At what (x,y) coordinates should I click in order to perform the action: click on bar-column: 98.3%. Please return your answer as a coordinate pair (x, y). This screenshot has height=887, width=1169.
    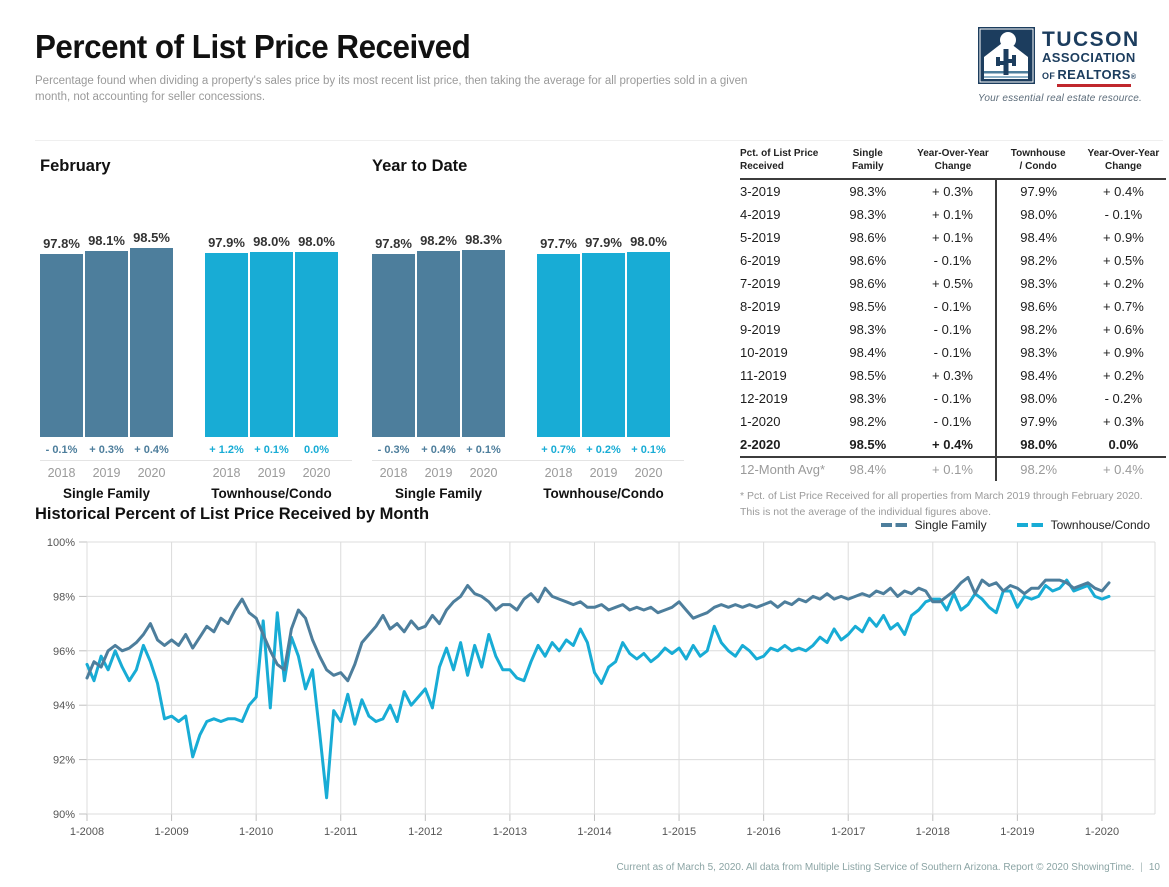
    Looking at the image, I should click on (483, 334).